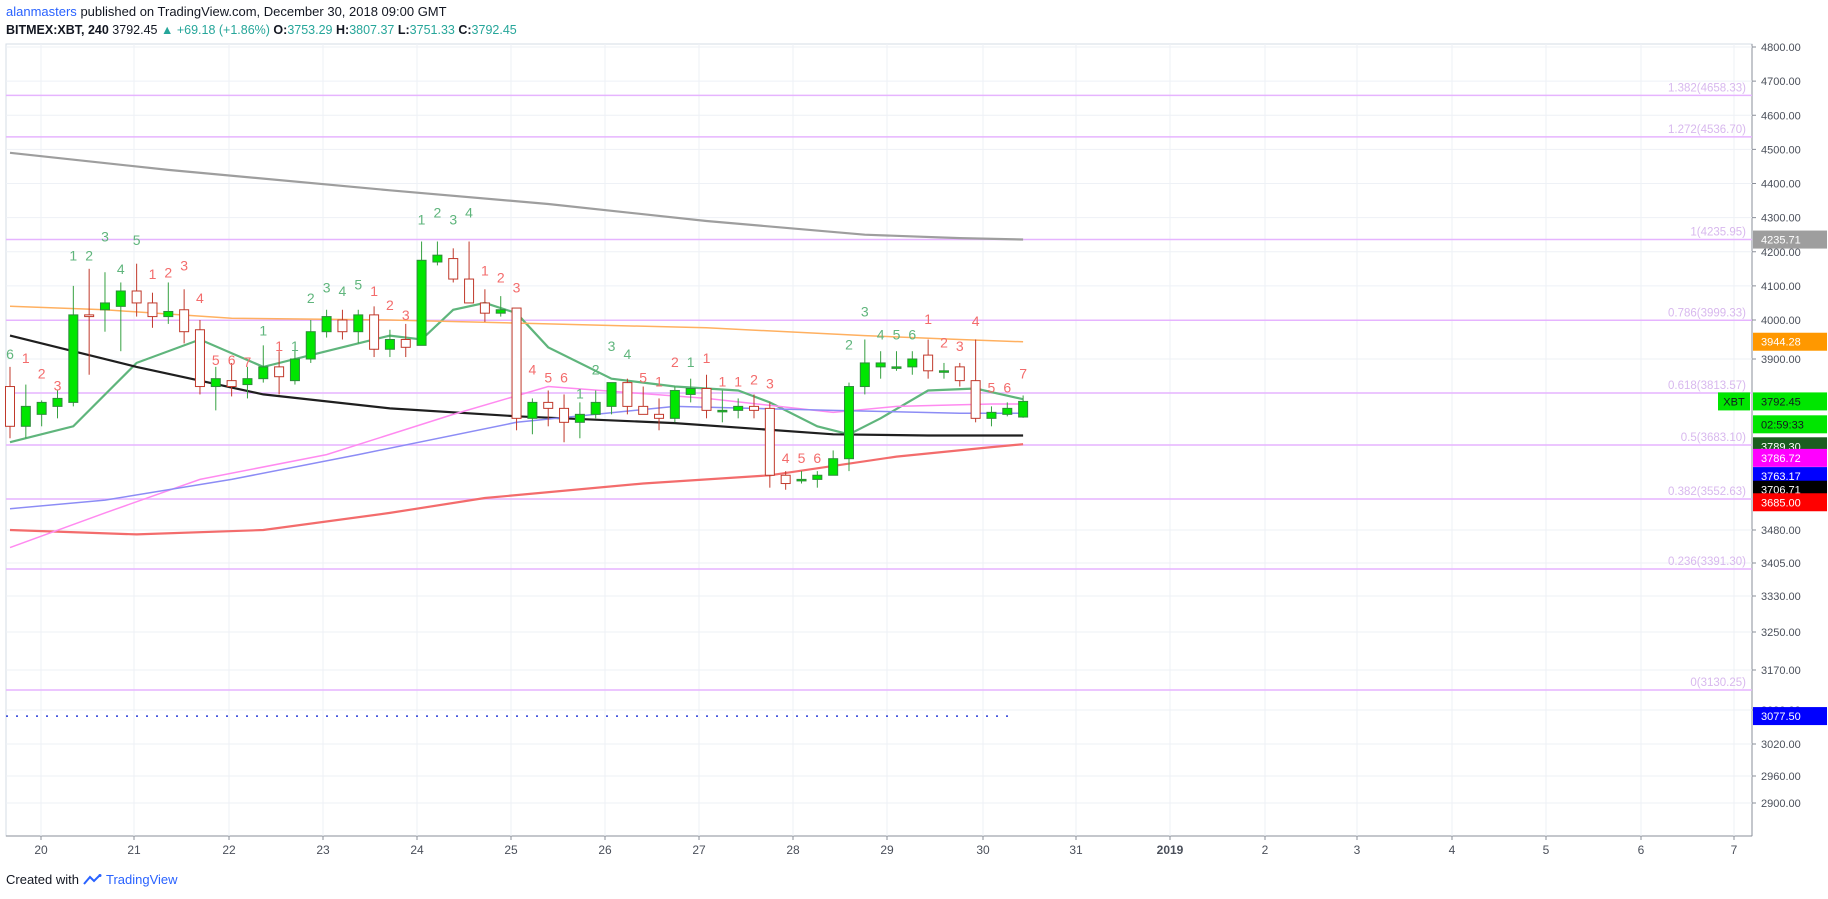  Describe the element at coordinates (1781, 48) in the screenshot. I see `y-tick-label: 4800.00` at that location.